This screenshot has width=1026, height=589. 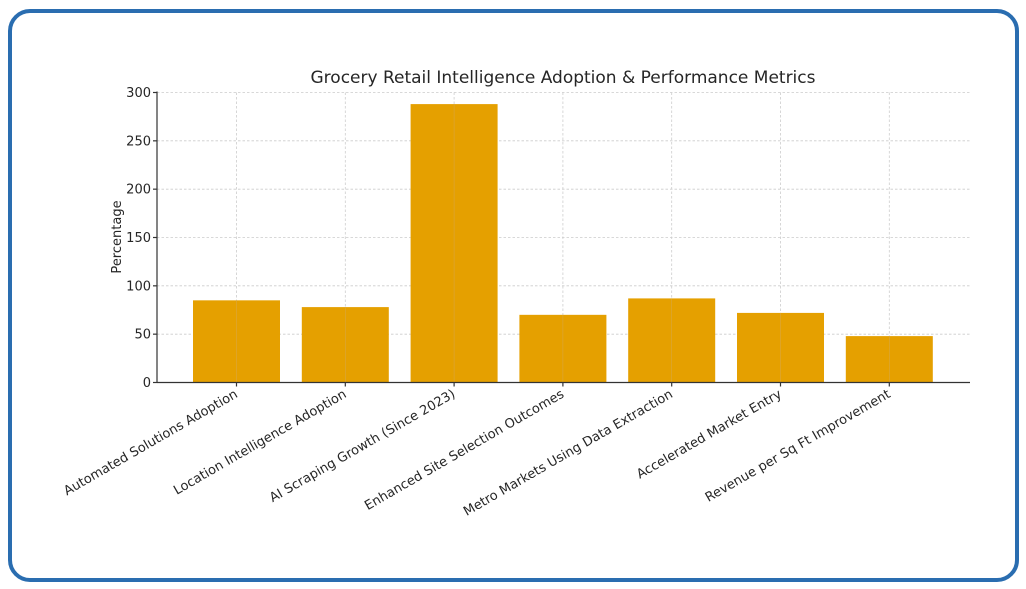 I want to click on x-tick-label: Metro Markets Using Data Extraction, so click(x=568, y=453).